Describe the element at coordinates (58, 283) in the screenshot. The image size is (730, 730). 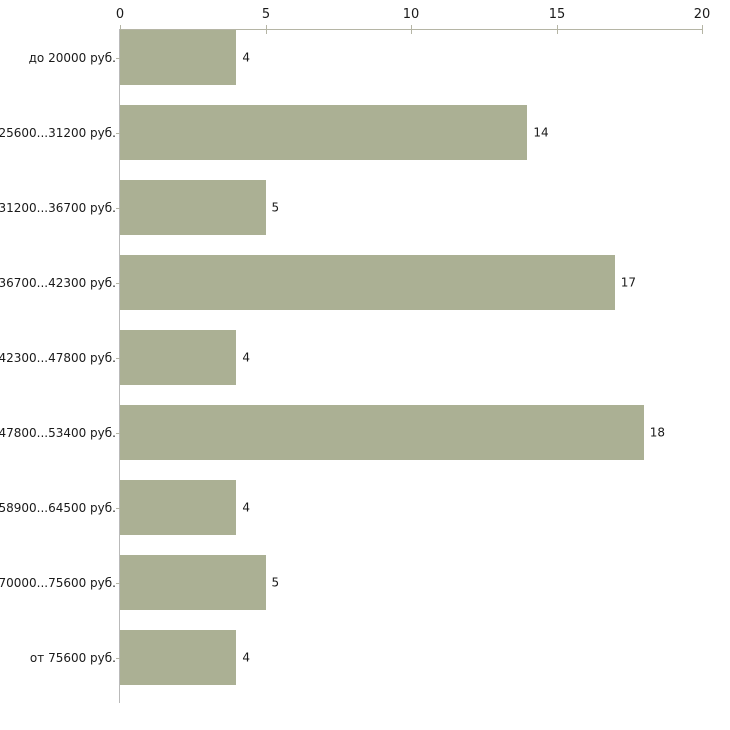
I see `category-label: 36700...42300 руб.` at that location.